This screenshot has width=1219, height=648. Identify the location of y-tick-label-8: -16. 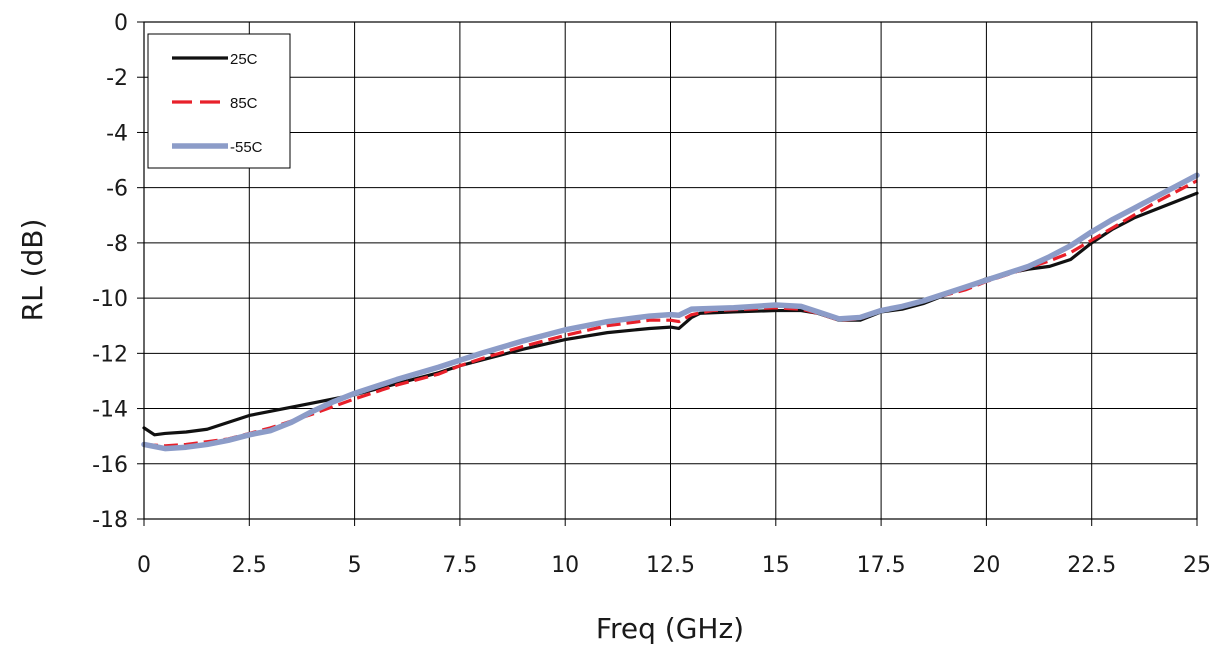
(110, 465).